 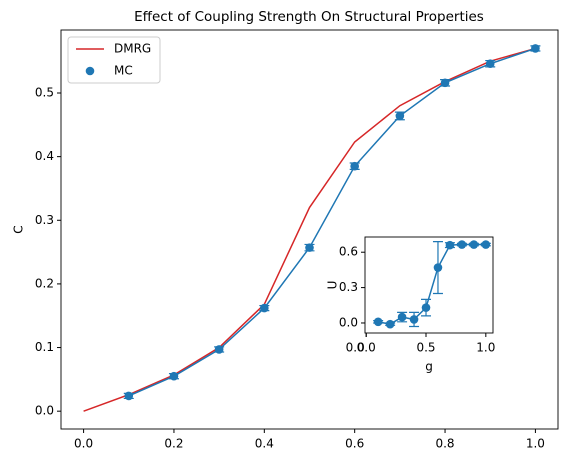 I want to click on y-tick-label: 0.2, so click(x=44, y=283).